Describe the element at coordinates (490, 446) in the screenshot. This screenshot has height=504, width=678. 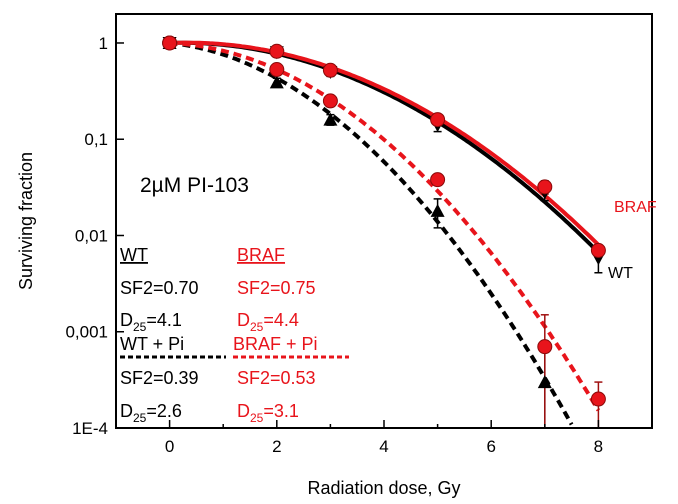
I see `x-tick-label: 6` at that location.